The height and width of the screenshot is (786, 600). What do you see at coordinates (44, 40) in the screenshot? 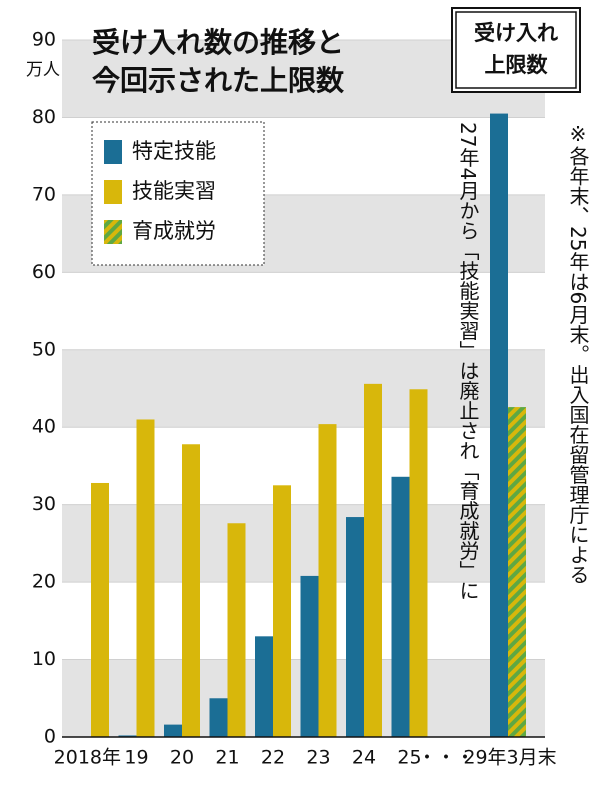
I see `y-tick-label: 90` at bounding box center [44, 40].